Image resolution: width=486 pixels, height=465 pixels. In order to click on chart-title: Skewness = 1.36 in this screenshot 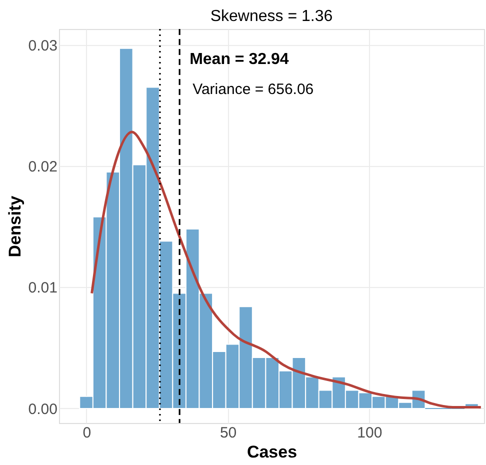, I will do `click(271, 17)`.